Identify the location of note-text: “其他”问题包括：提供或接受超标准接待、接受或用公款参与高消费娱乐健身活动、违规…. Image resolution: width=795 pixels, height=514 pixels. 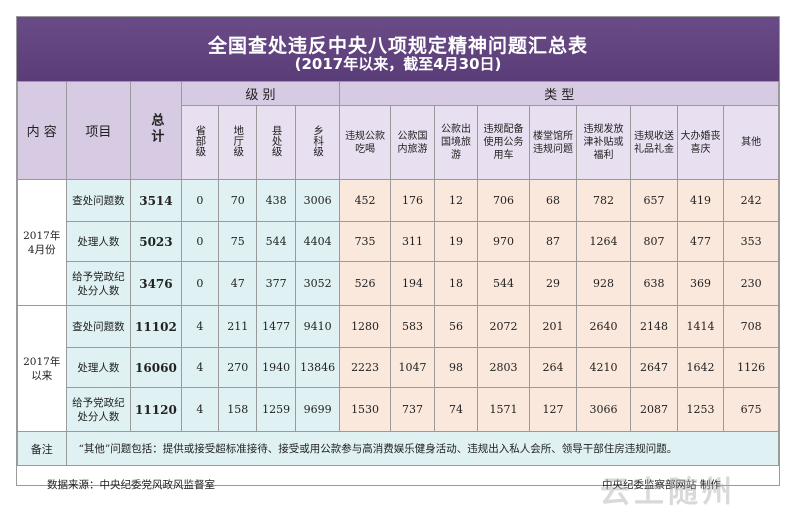
(422, 448).